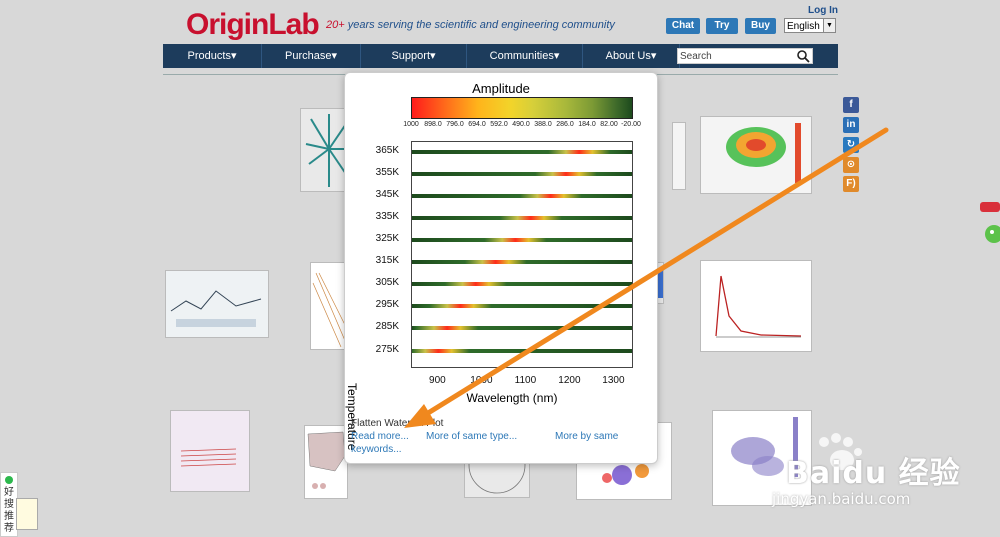  I want to click on nav-support: Support▾, so click(414, 56).